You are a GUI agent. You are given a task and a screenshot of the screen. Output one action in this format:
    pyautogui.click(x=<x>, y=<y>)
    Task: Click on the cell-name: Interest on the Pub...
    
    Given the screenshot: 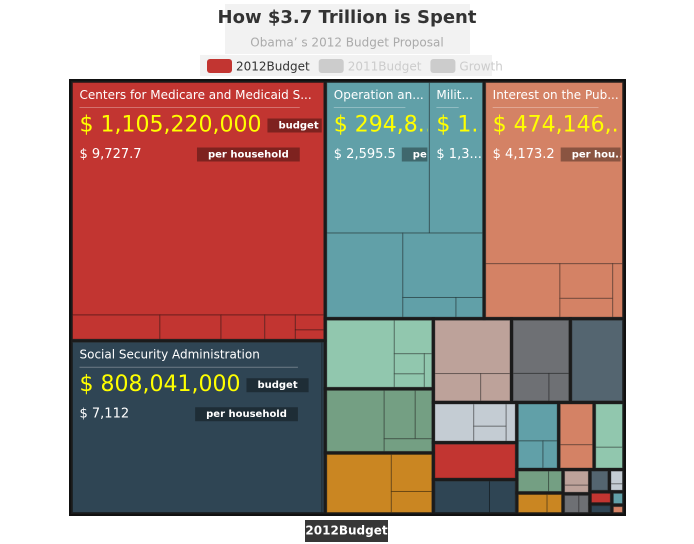 What is the action you would take?
    pyautogui.click(x=556, y=95)
    